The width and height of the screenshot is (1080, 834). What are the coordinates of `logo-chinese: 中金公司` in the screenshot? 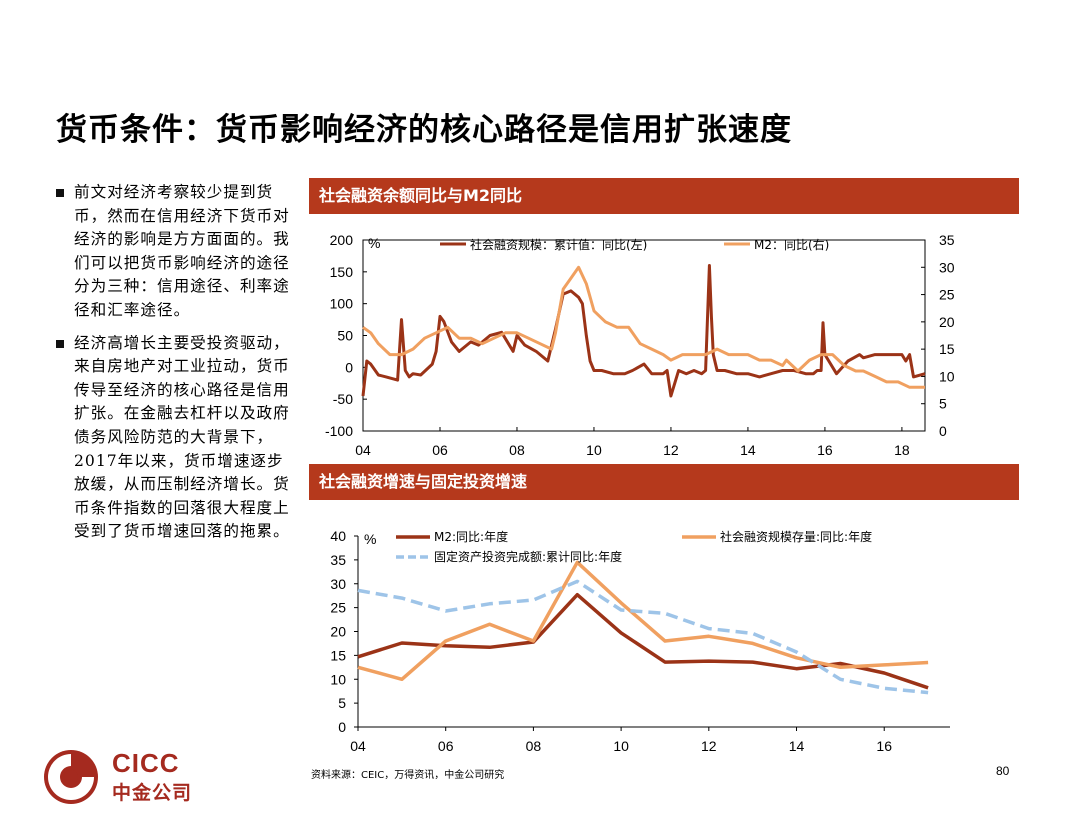 It's located at (152, 793).